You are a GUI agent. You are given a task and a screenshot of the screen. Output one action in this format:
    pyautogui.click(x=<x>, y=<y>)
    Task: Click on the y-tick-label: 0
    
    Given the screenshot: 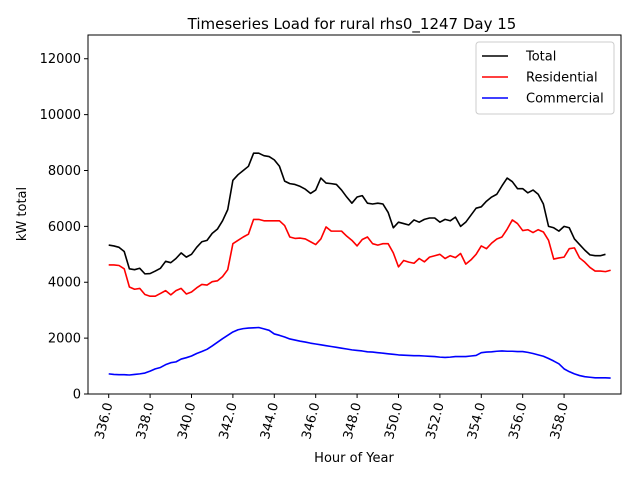 What is the action you would take?
    pyautogui.click(x=77, y=395)
    